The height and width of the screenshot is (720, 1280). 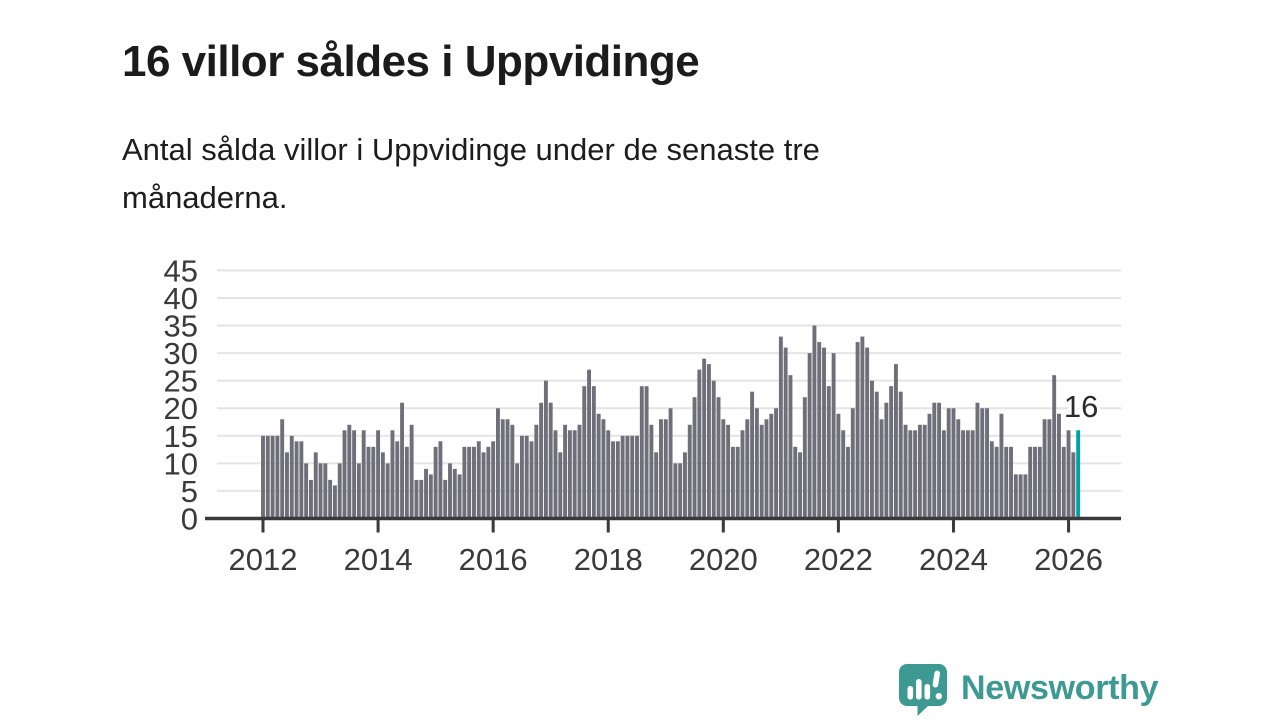 I want to click on x-axis-tick-label: 2012, so click(x=263, y=559).